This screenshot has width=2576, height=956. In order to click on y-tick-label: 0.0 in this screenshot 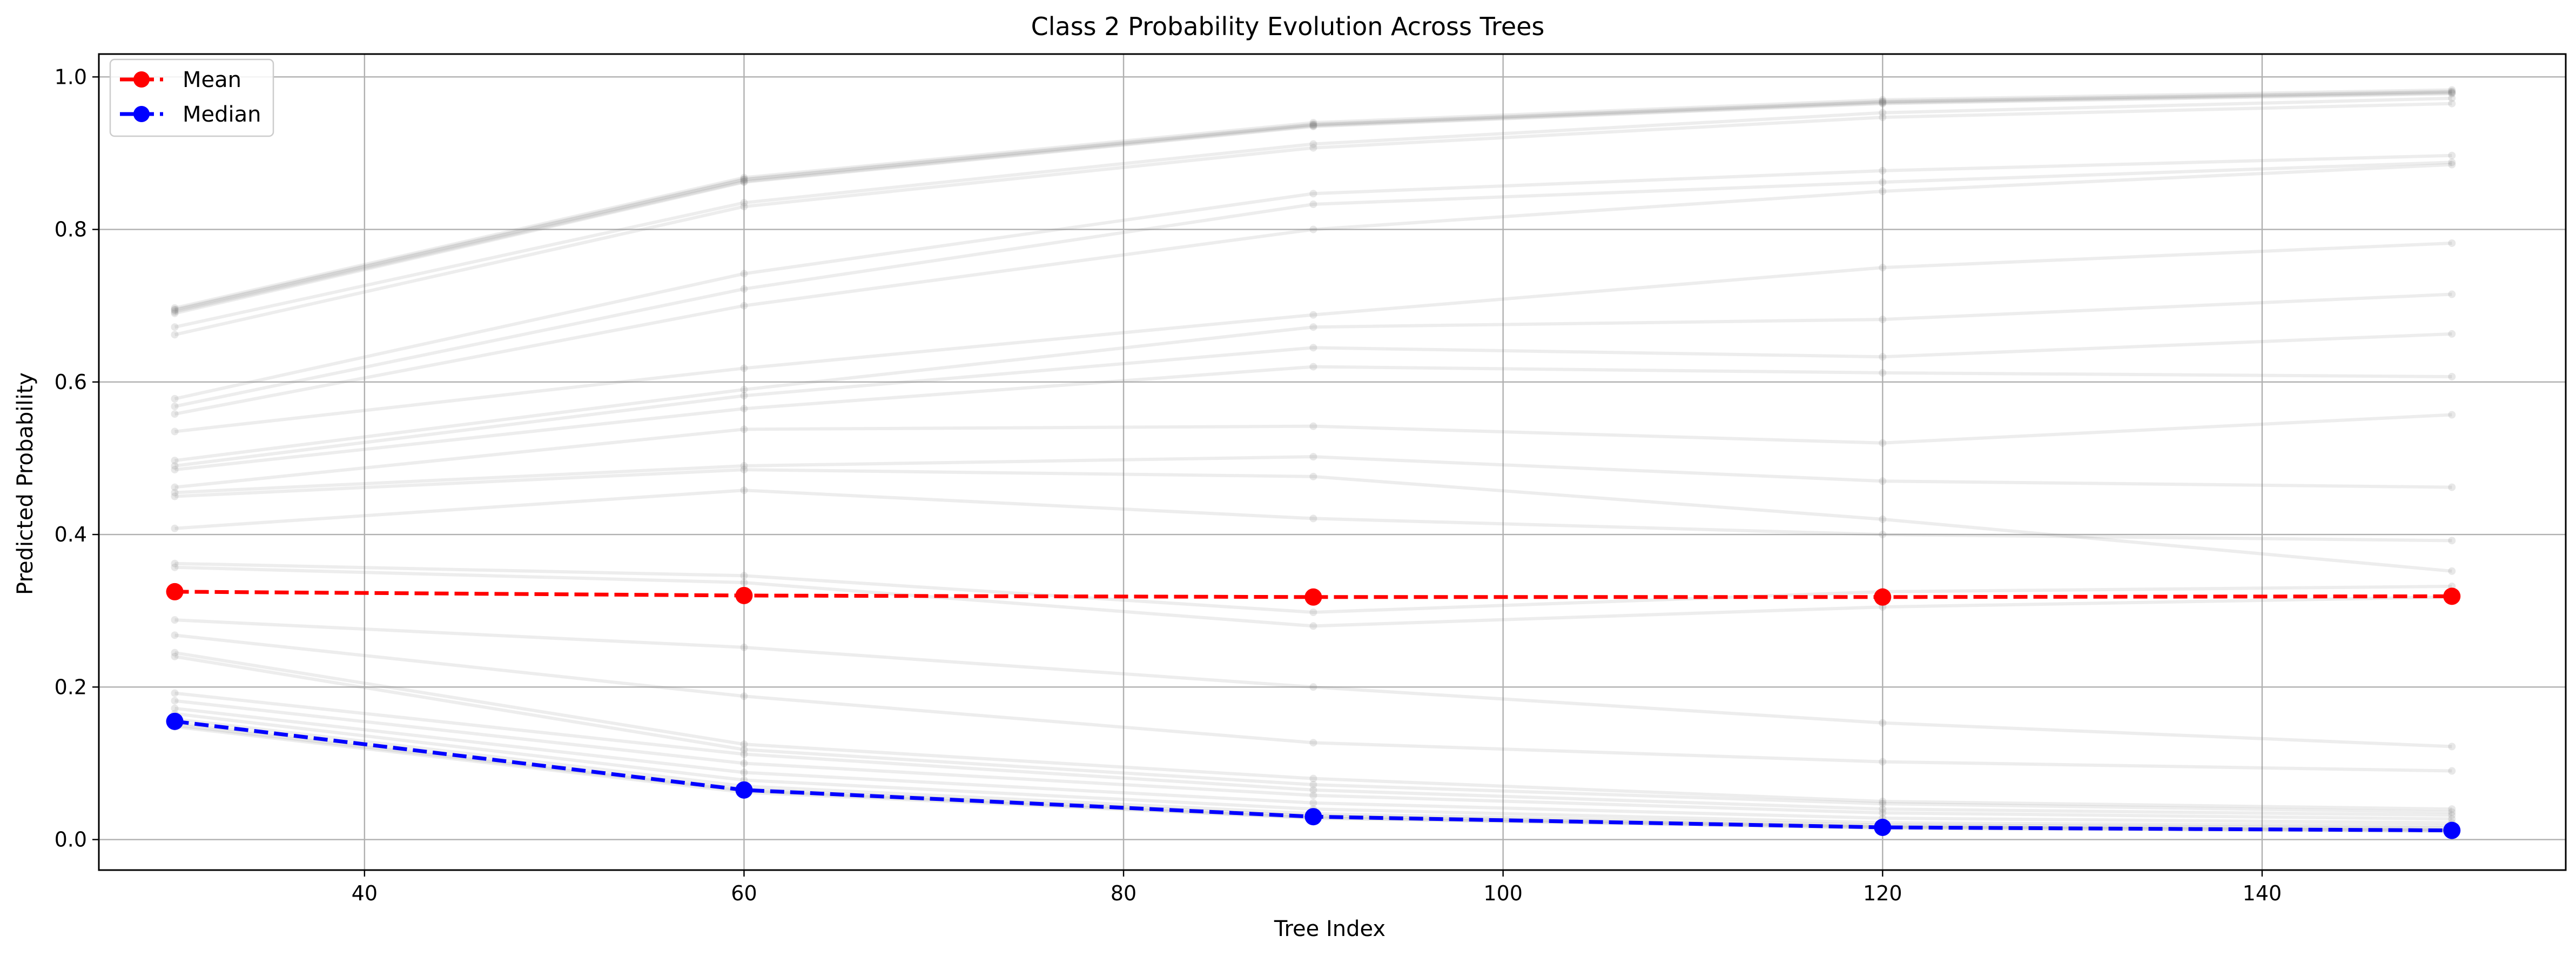, I will do `click(71, 840)`.